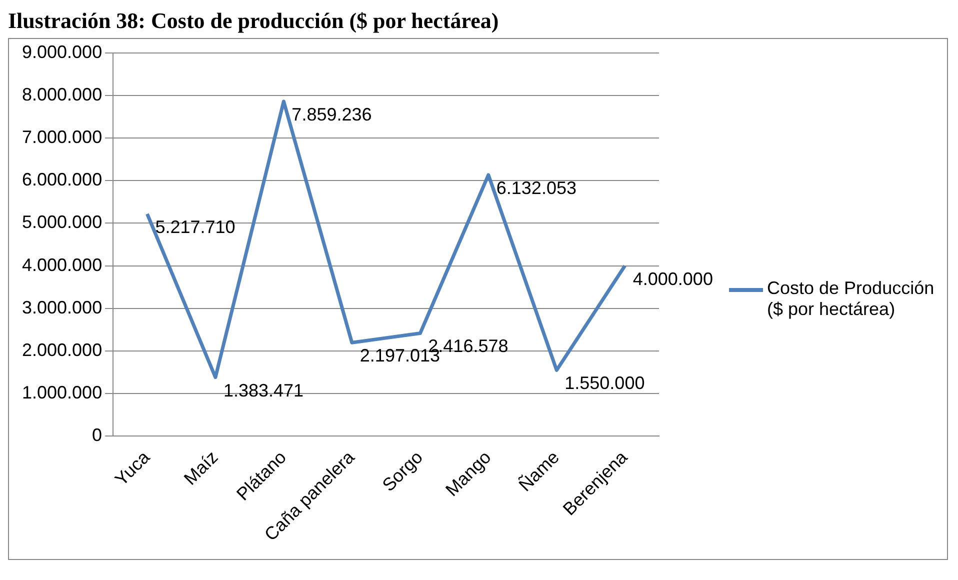 This screenshot has width=958, height=580. I want to click on y-tick-label: 5.000.000, so click(62, 222).